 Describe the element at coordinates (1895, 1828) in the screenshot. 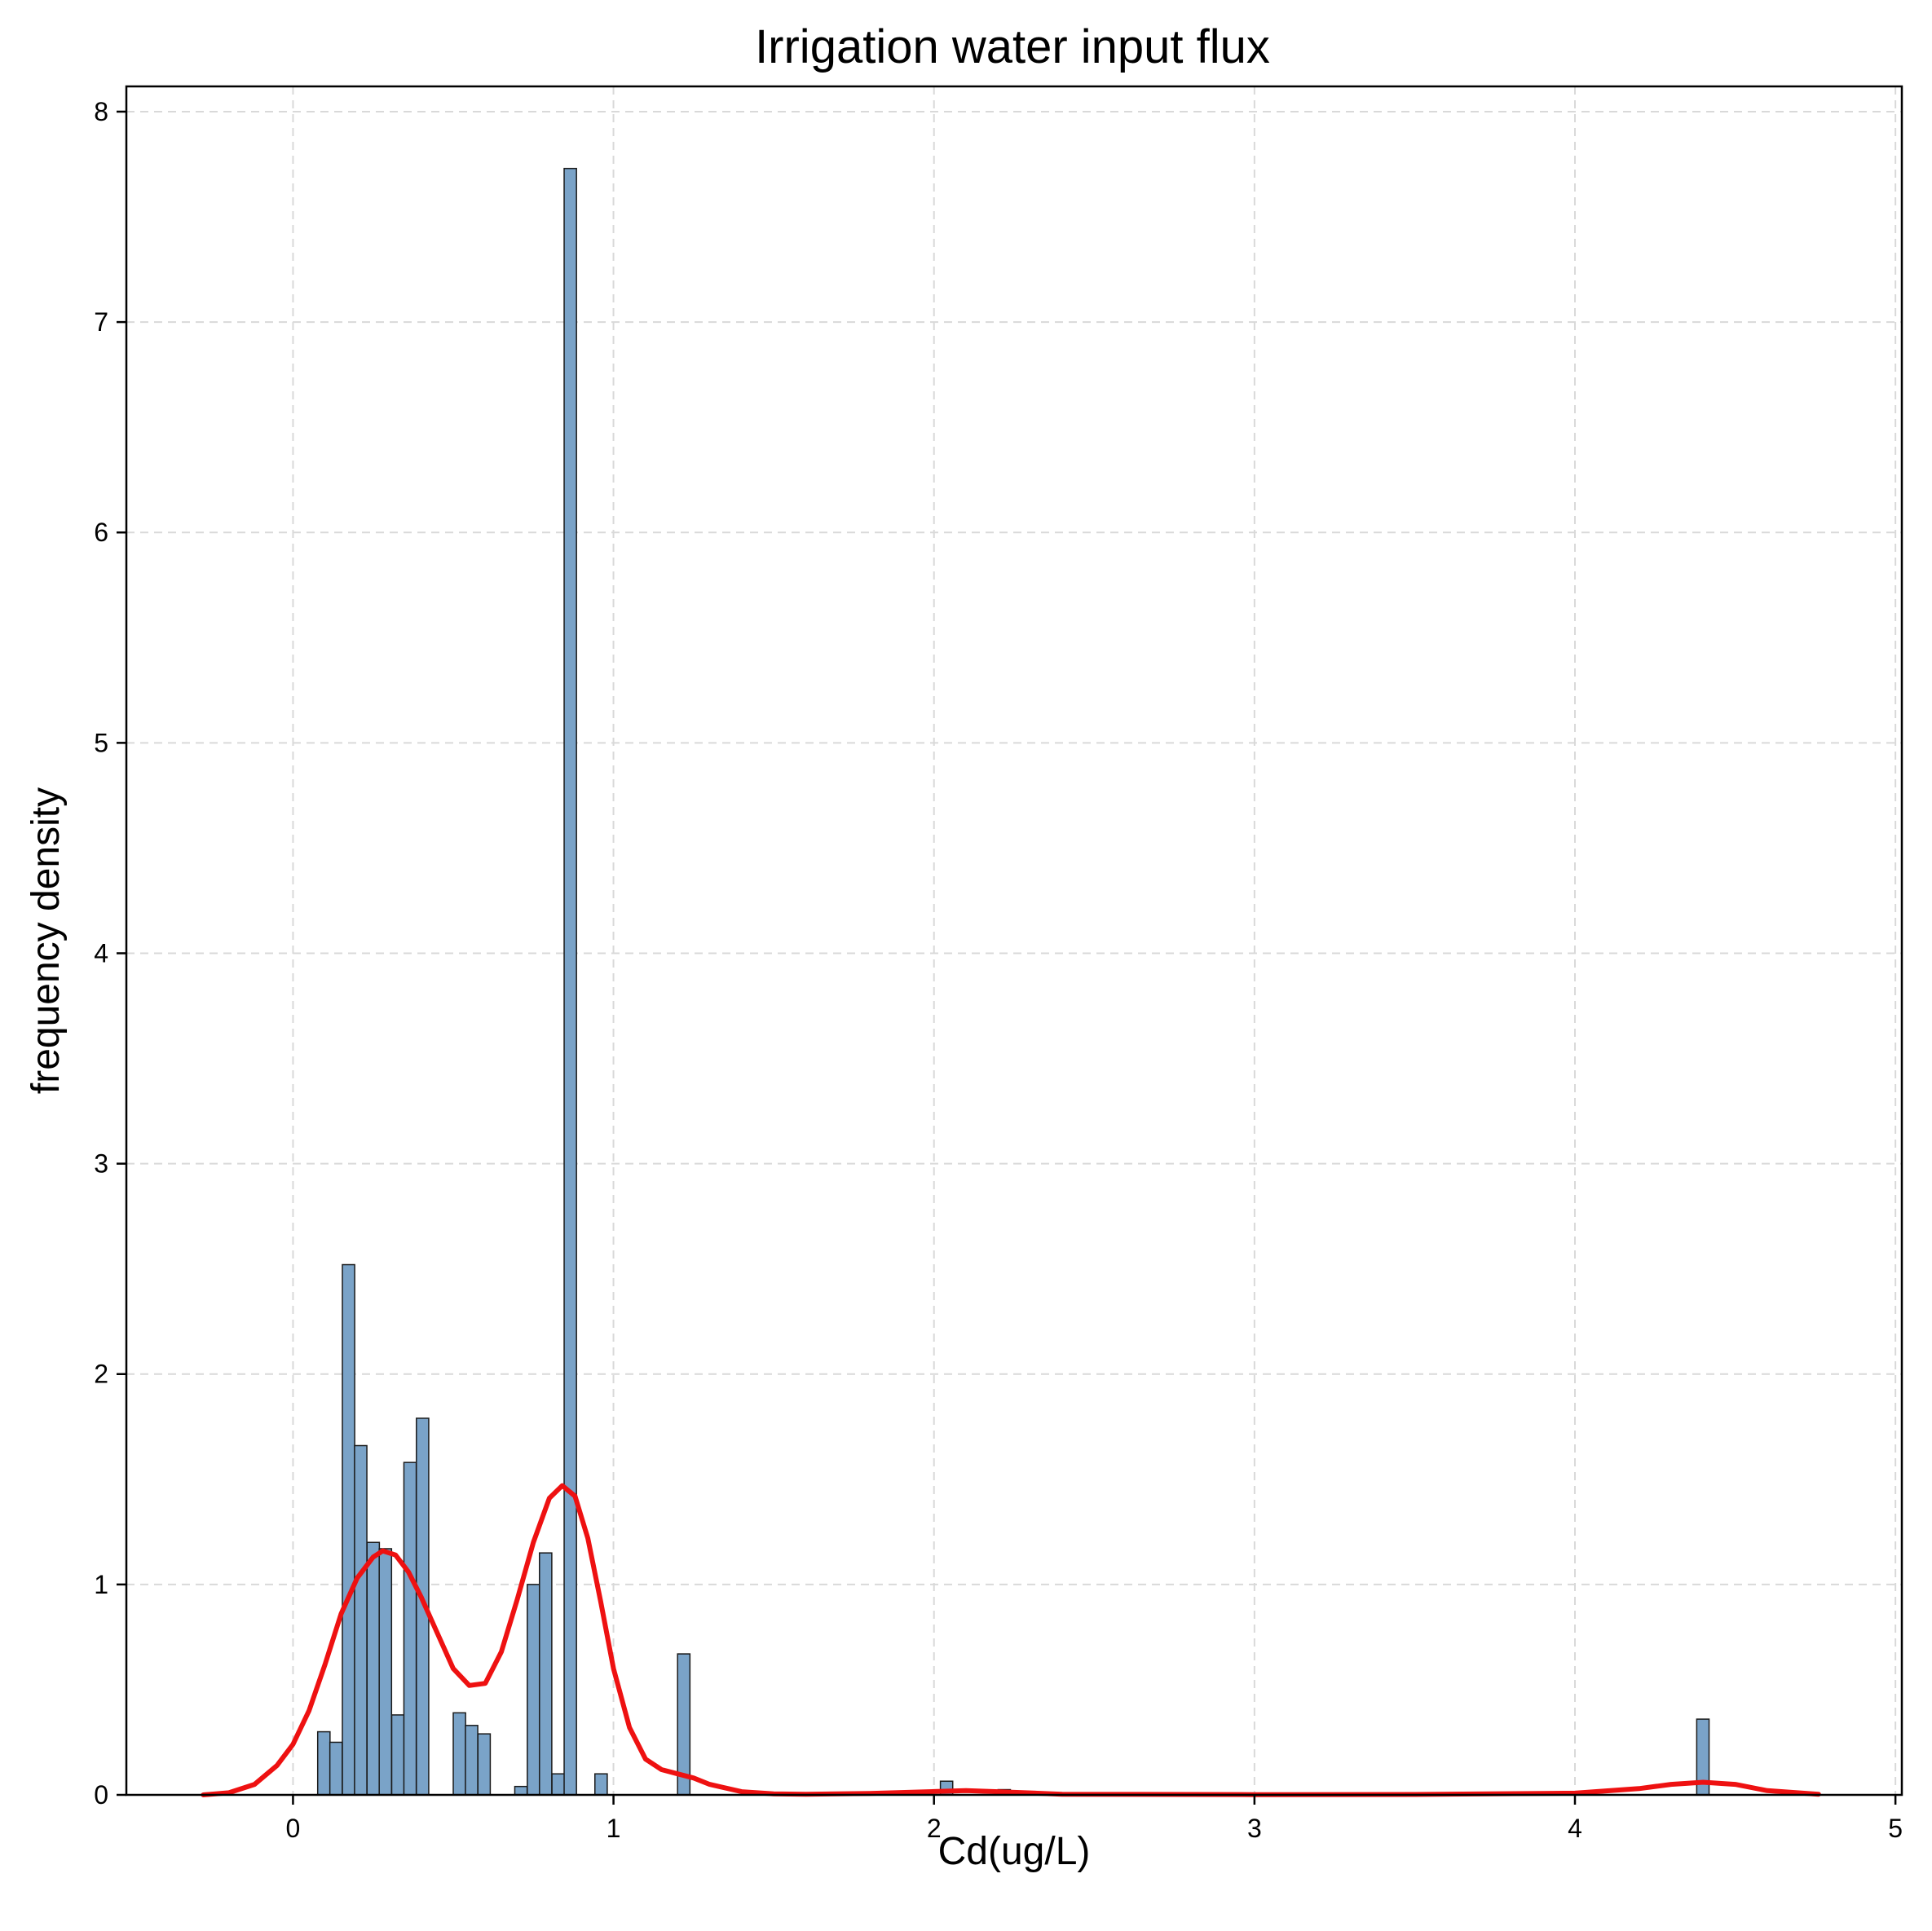

I see `x-tick-label-5: 5` at that location.